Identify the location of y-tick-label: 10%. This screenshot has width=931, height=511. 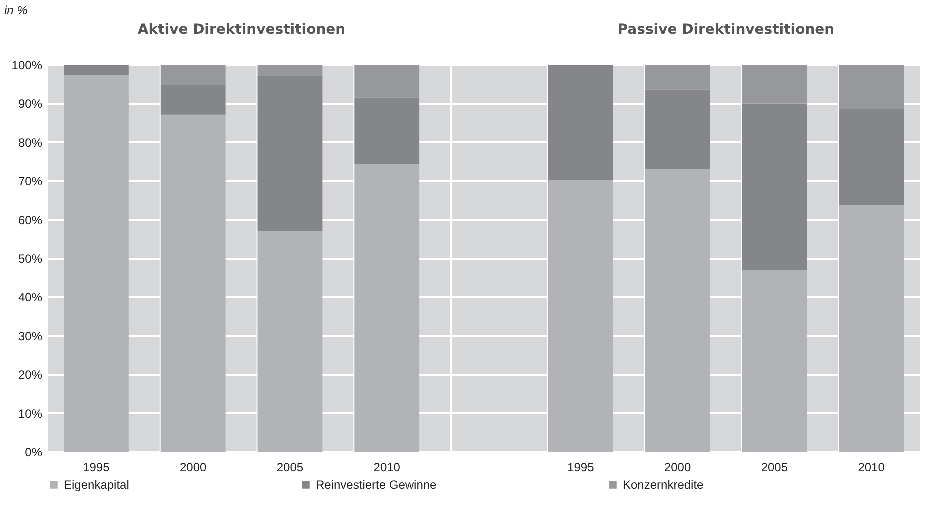
(30, 413).